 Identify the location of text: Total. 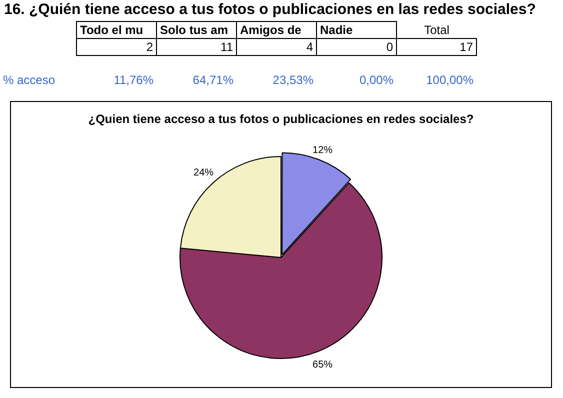
(436, 30).